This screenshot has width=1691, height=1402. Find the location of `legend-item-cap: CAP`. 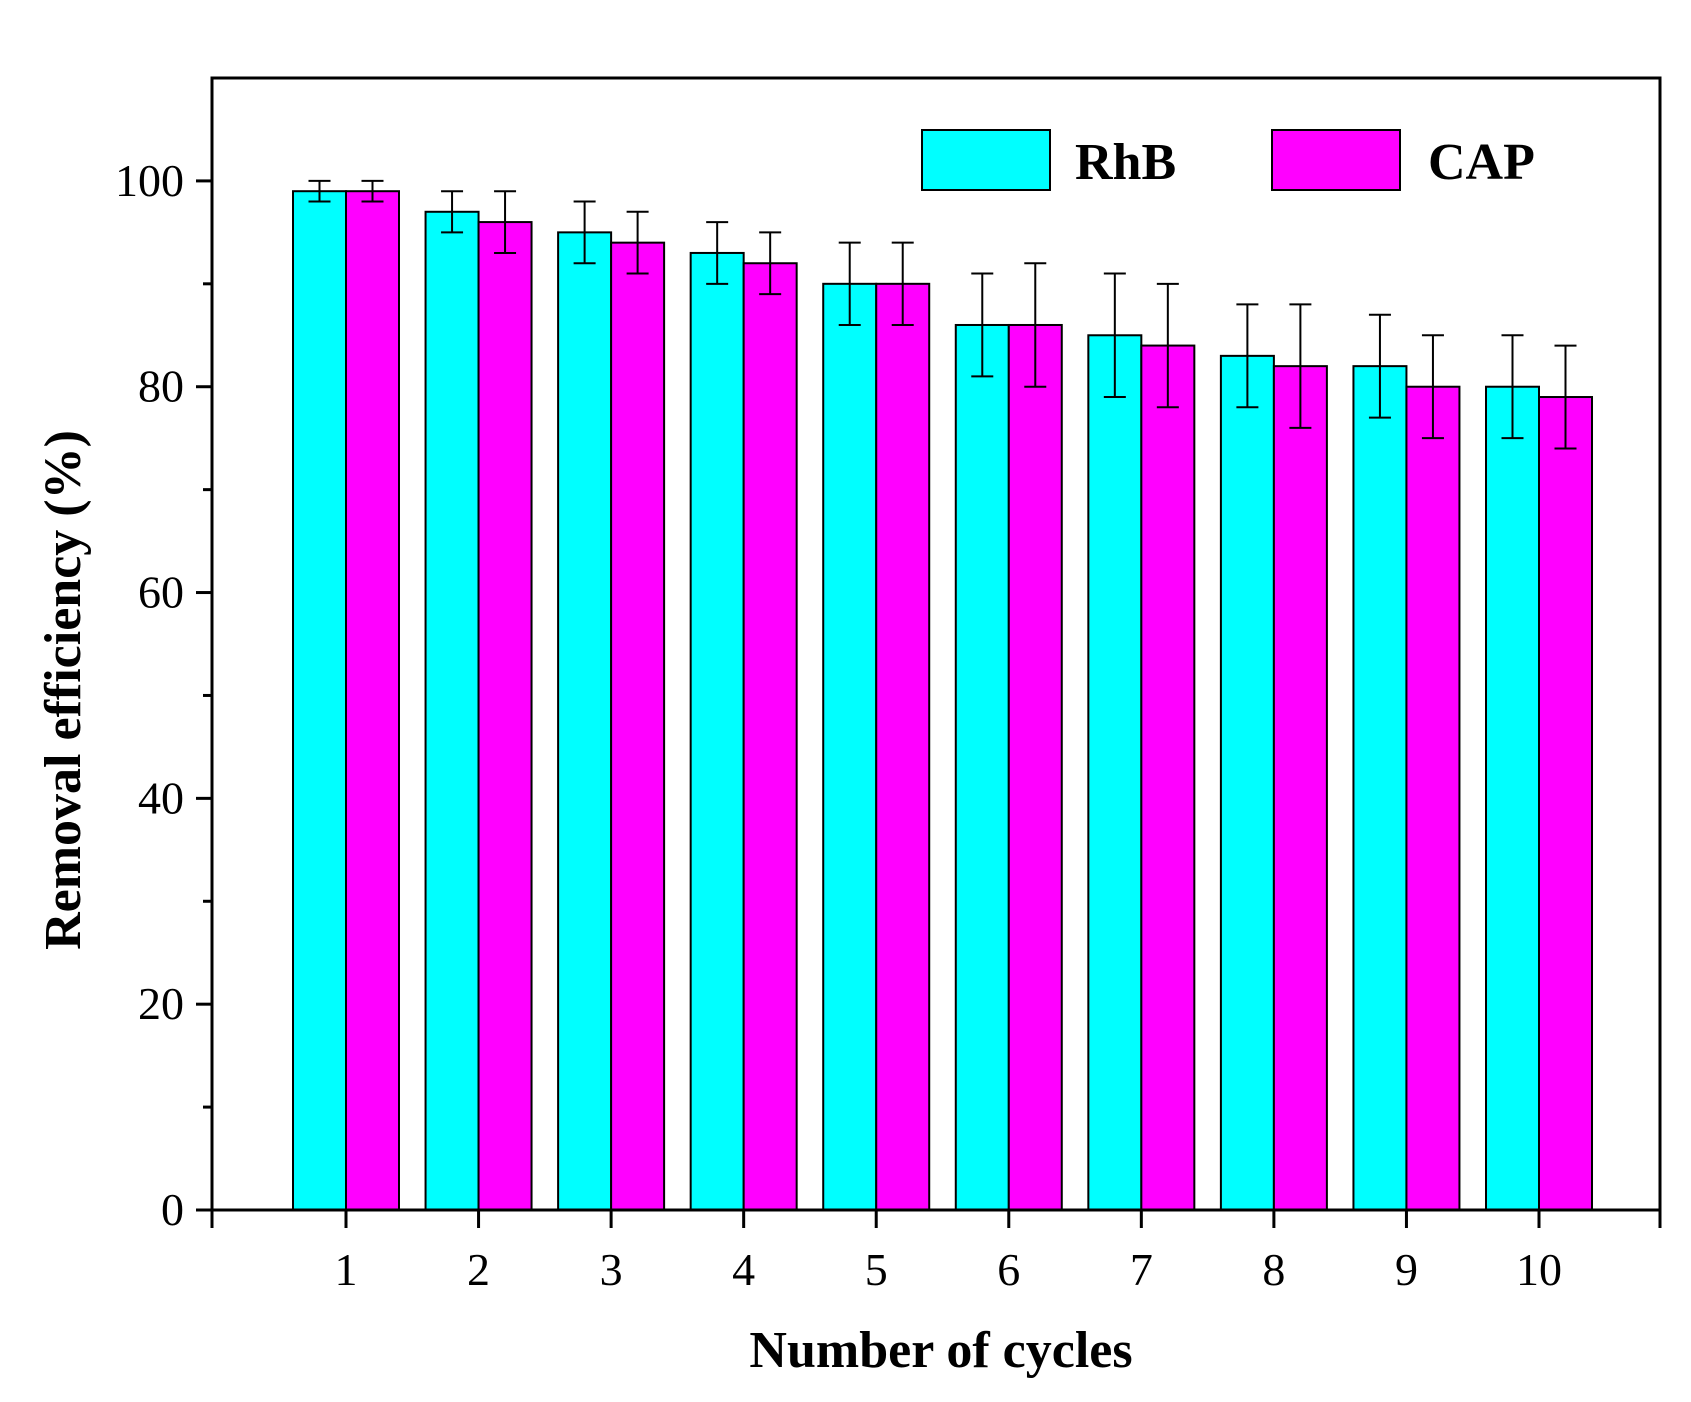

legend-item-cap: CAP is located at coordinates (1403, 160).